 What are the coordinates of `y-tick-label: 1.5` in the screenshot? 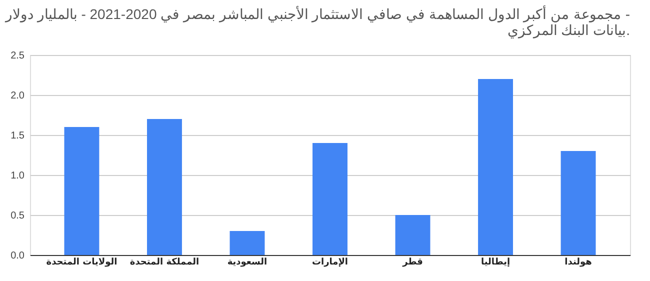 It's located at (17, 136).